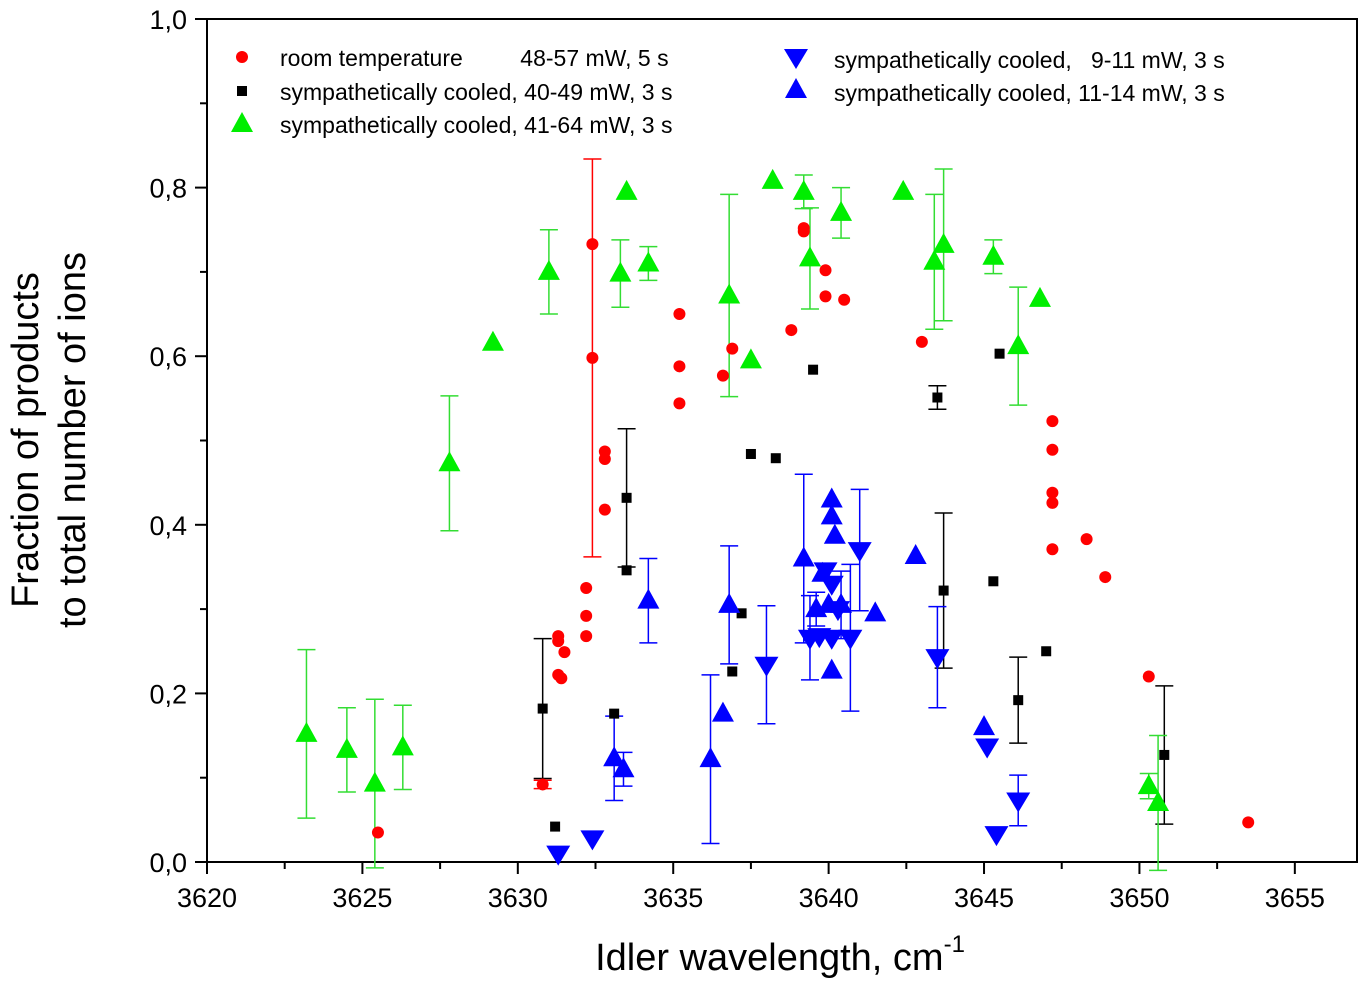 This screenshot has width=1367, height=982. What do you see at coordinates (829, 898) in the screenshot?
I see `x-tick-label: 3640` at bounding box center [829, 898].